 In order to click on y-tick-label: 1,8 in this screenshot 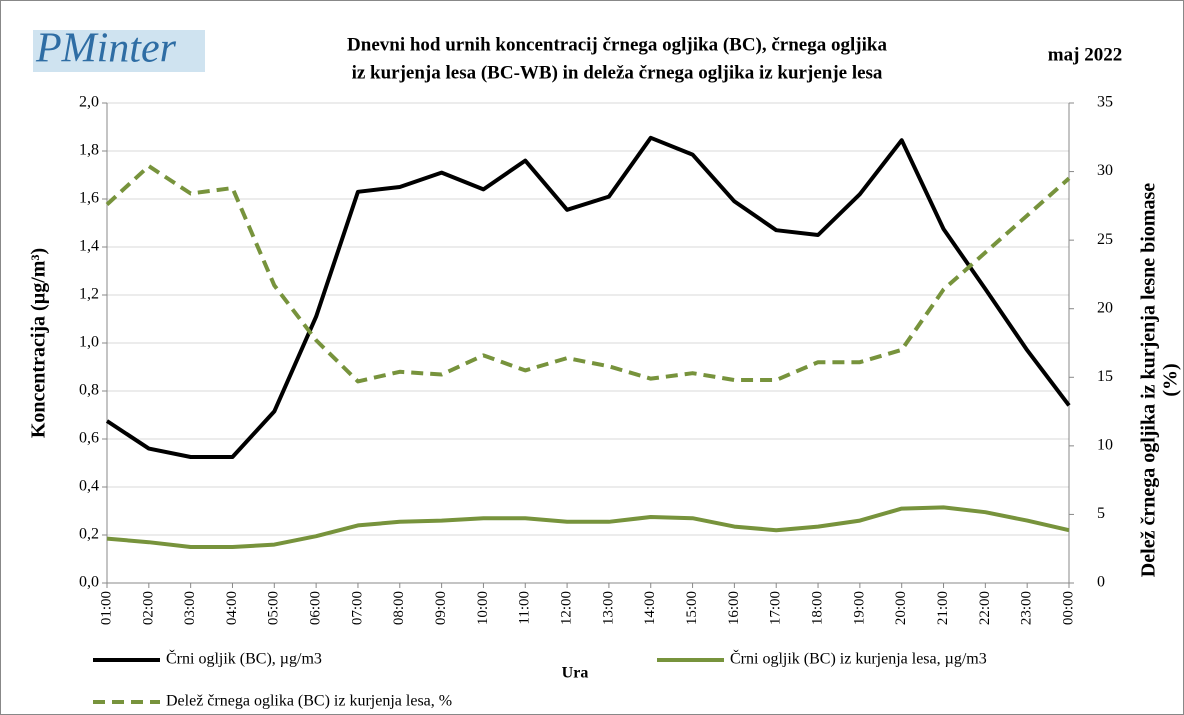, I will do `click(89, 150)`.